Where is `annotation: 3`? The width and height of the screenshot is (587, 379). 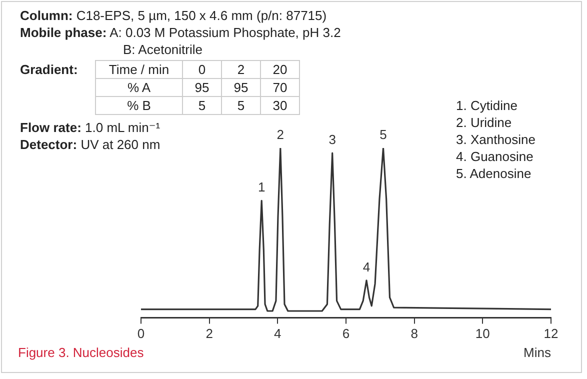
annotation: 3 is located at coordinates (332, 140).